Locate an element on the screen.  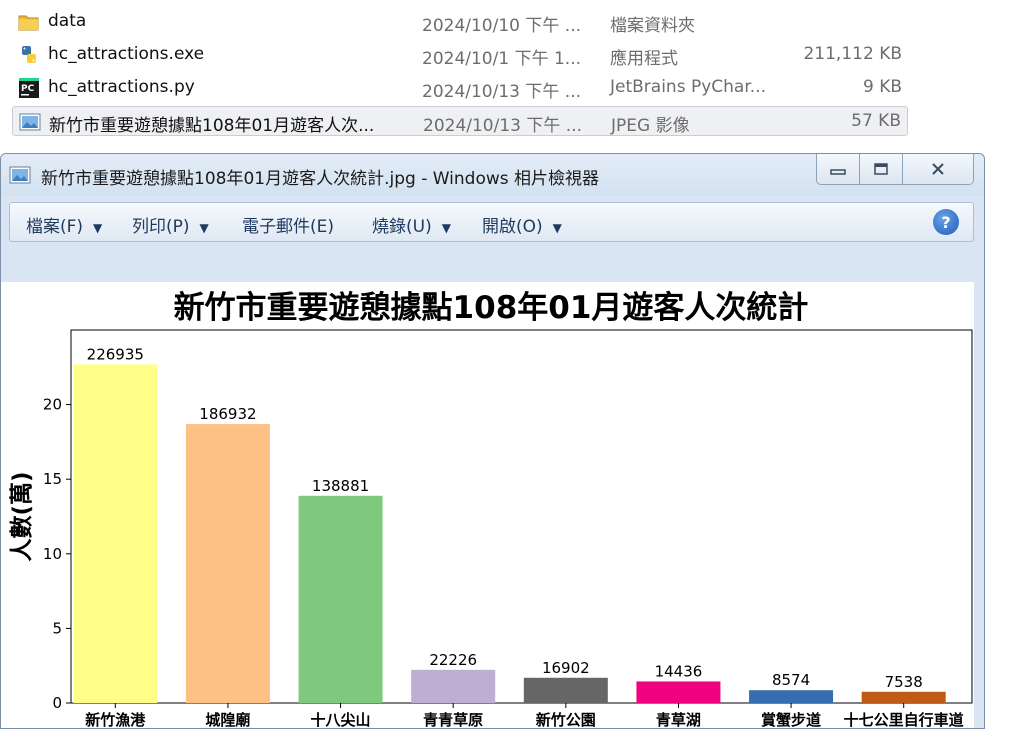
x-tick-label: 青草湖 is located at coordinates (678, 720).